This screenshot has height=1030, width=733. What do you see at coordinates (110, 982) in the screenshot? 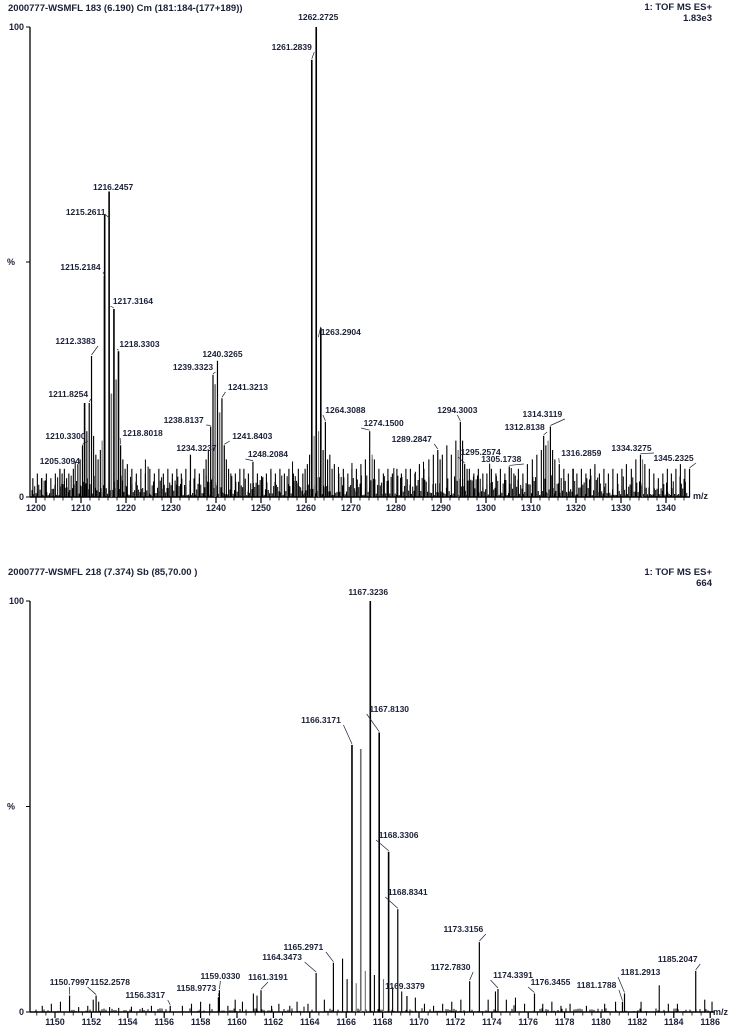
I see `peak-label: 1152.2578` at bounding box center [110, 982].